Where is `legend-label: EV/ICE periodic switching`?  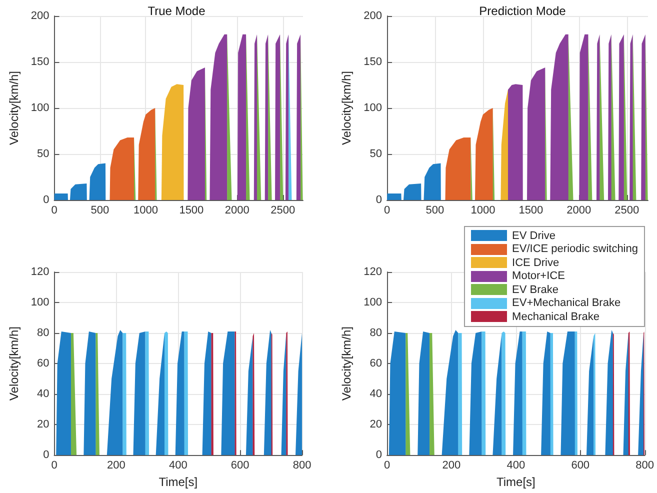
legend-label: EV/ICE periodic switching is located at coordinates (575, 249).